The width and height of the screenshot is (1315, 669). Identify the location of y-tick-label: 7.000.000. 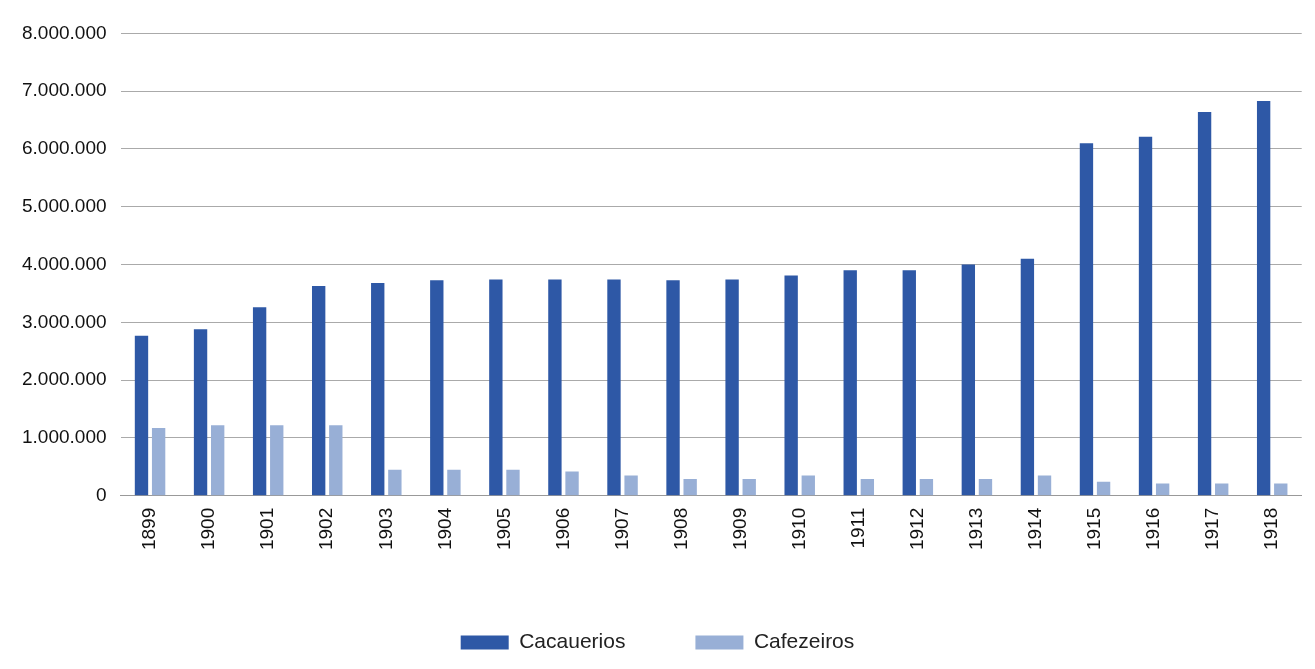
(64, 90).